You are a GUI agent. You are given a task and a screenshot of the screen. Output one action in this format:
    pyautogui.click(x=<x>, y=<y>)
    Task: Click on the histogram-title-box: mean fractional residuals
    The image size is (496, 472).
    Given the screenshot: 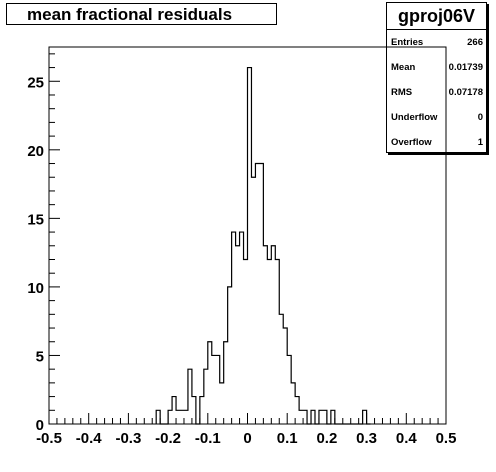 What is the action you would take?
    pyautogui.click(x=141, y=14)
    